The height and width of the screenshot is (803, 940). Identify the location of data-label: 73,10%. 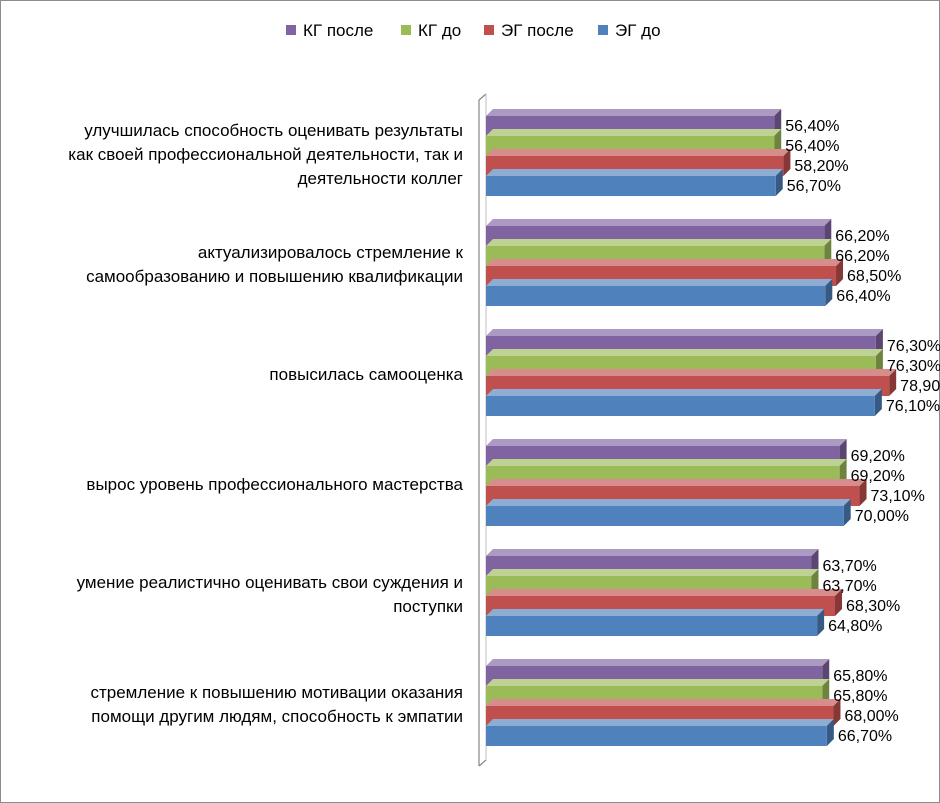
(898, 496).